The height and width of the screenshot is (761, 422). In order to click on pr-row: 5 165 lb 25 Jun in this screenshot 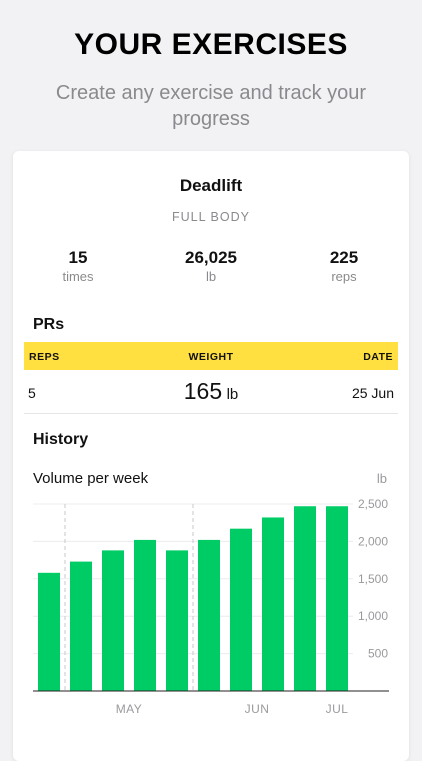, I will do `click(211, 393)`.